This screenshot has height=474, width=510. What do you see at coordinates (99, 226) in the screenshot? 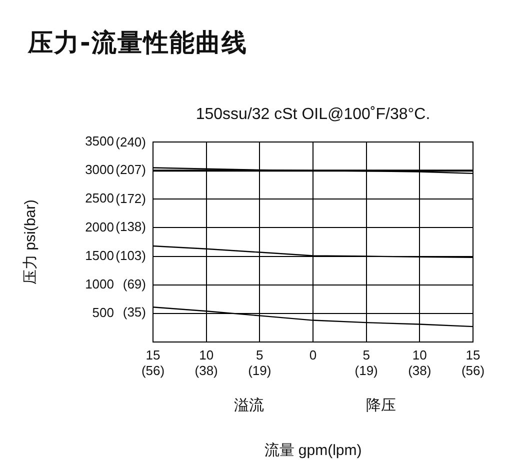
I see `y-tick-label: 2000` at bounding box center [99, 226].